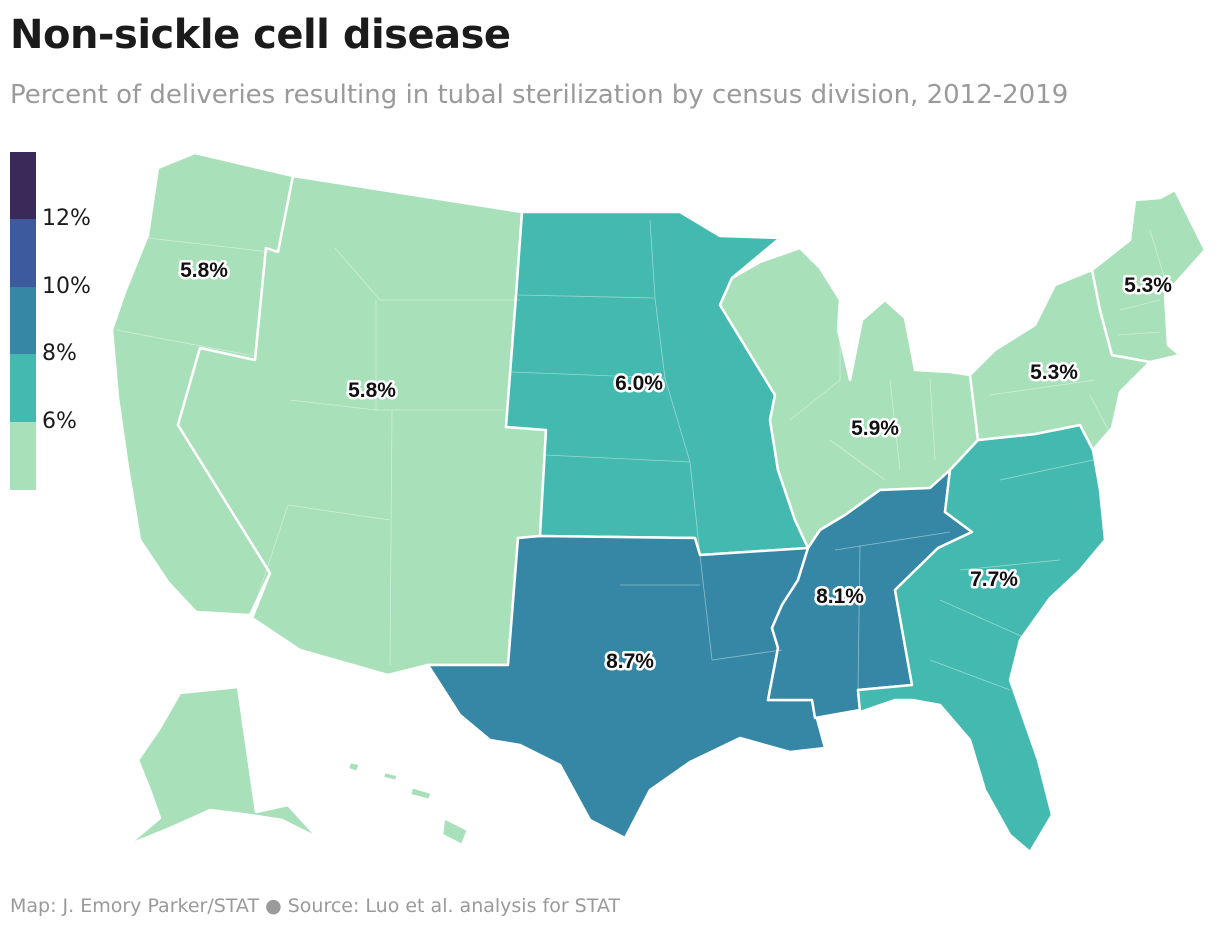  I want to click on region-pacific-hawaii, so click(408, 803).